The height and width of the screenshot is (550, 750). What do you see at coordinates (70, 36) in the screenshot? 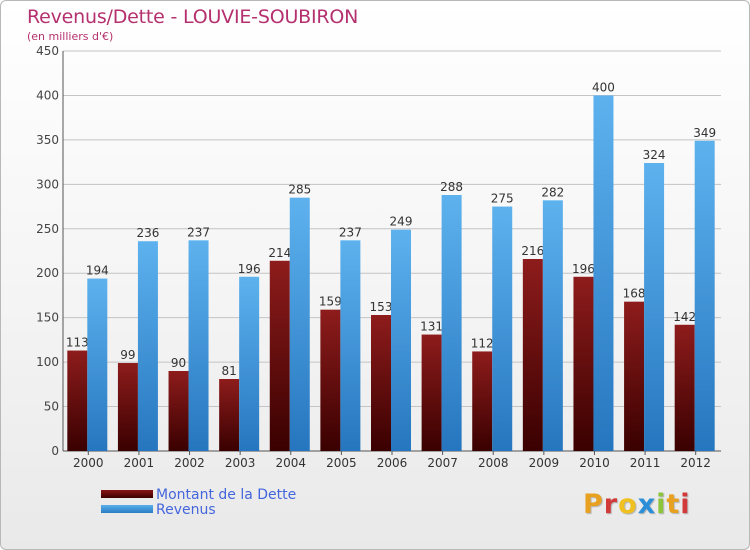
I see `chart-subtitle: (en milliers d'€)` at bounding box center [70, 36].